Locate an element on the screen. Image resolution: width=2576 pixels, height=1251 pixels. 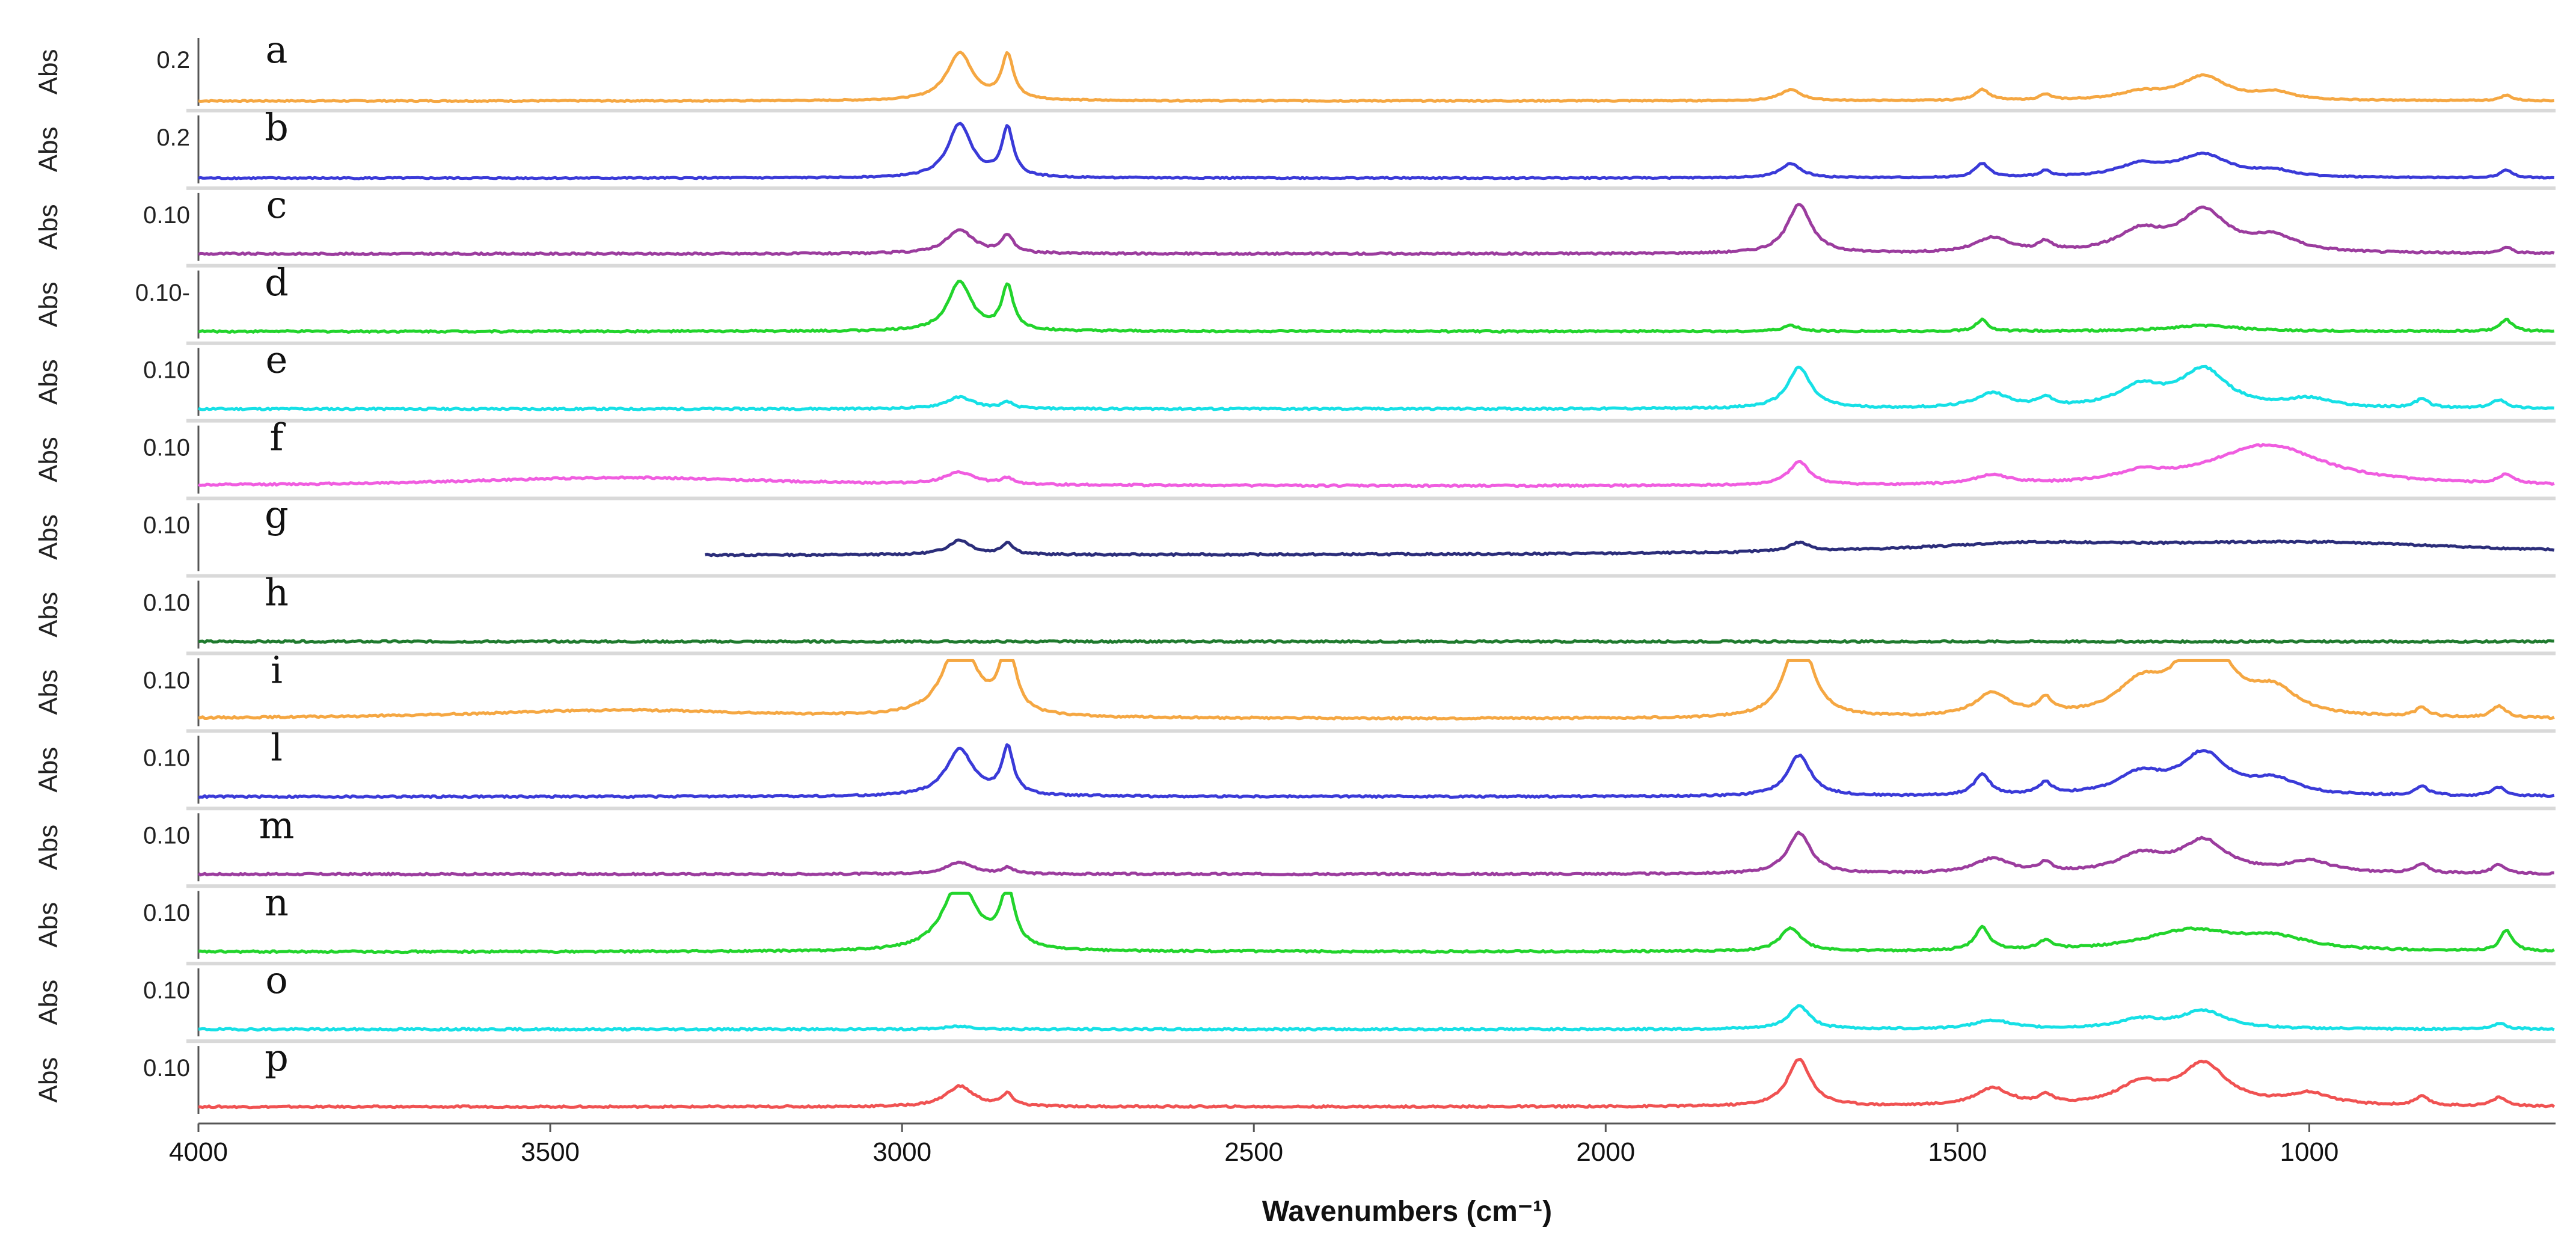
spectrum-line-f is located at coordinates (1376, 465).